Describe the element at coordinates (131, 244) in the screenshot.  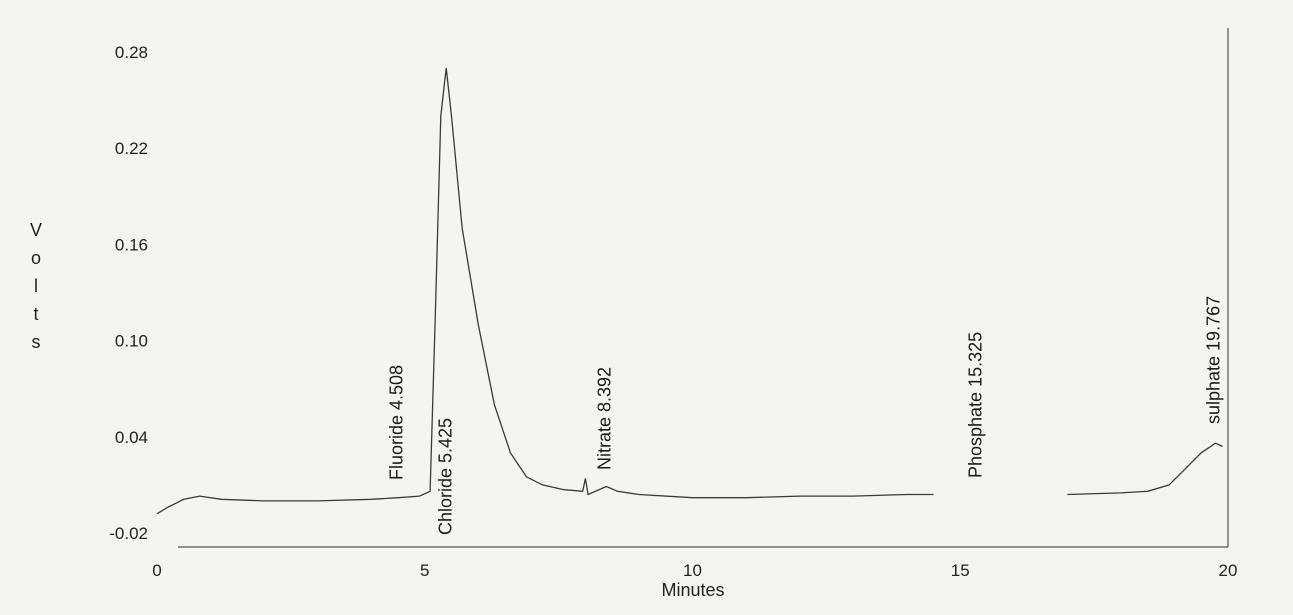
I see `y-tick-label: 0.16` at that location.